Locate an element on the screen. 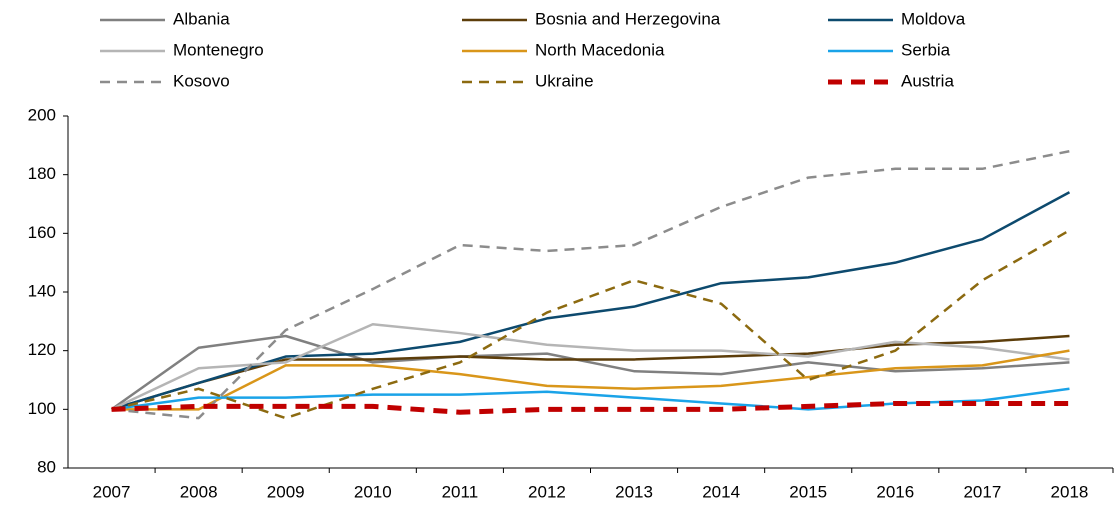 This screenshot has height=510, width=1117. legend-label: Bosnia and Herzegovina is located at coordinates (628, 18).